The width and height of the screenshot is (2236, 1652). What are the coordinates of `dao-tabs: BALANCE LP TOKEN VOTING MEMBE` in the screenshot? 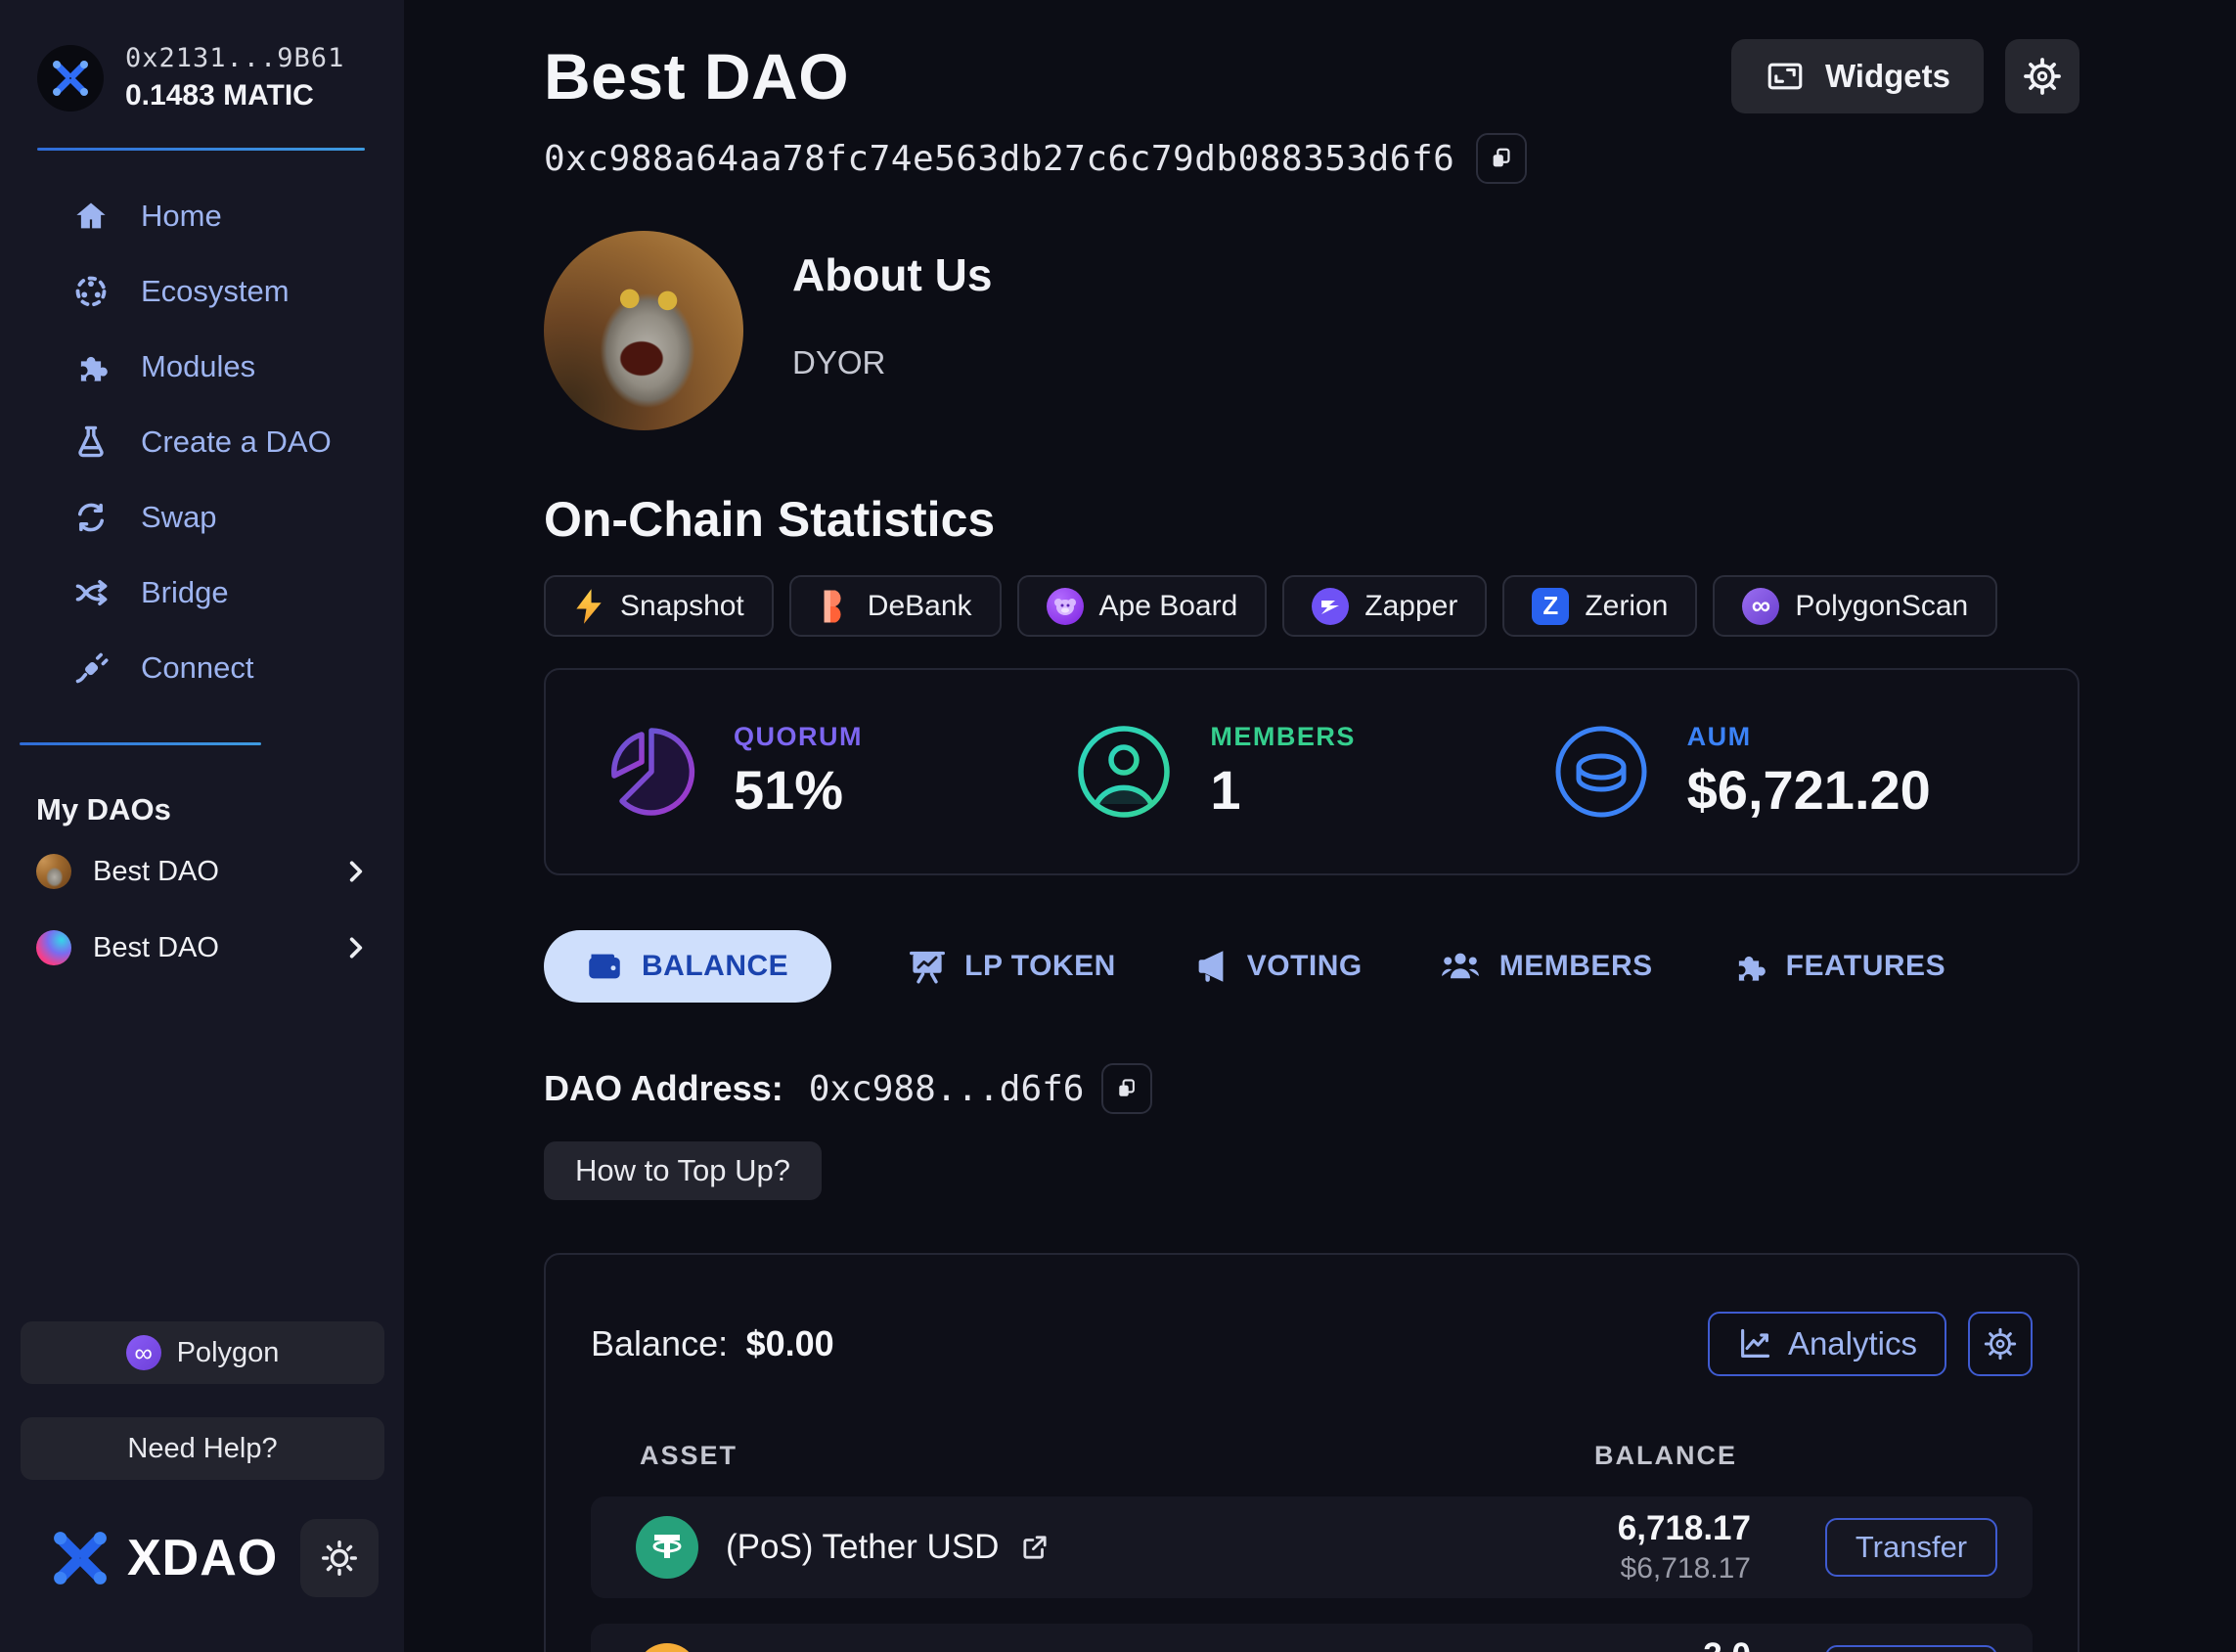 It's located at (1311, 967).